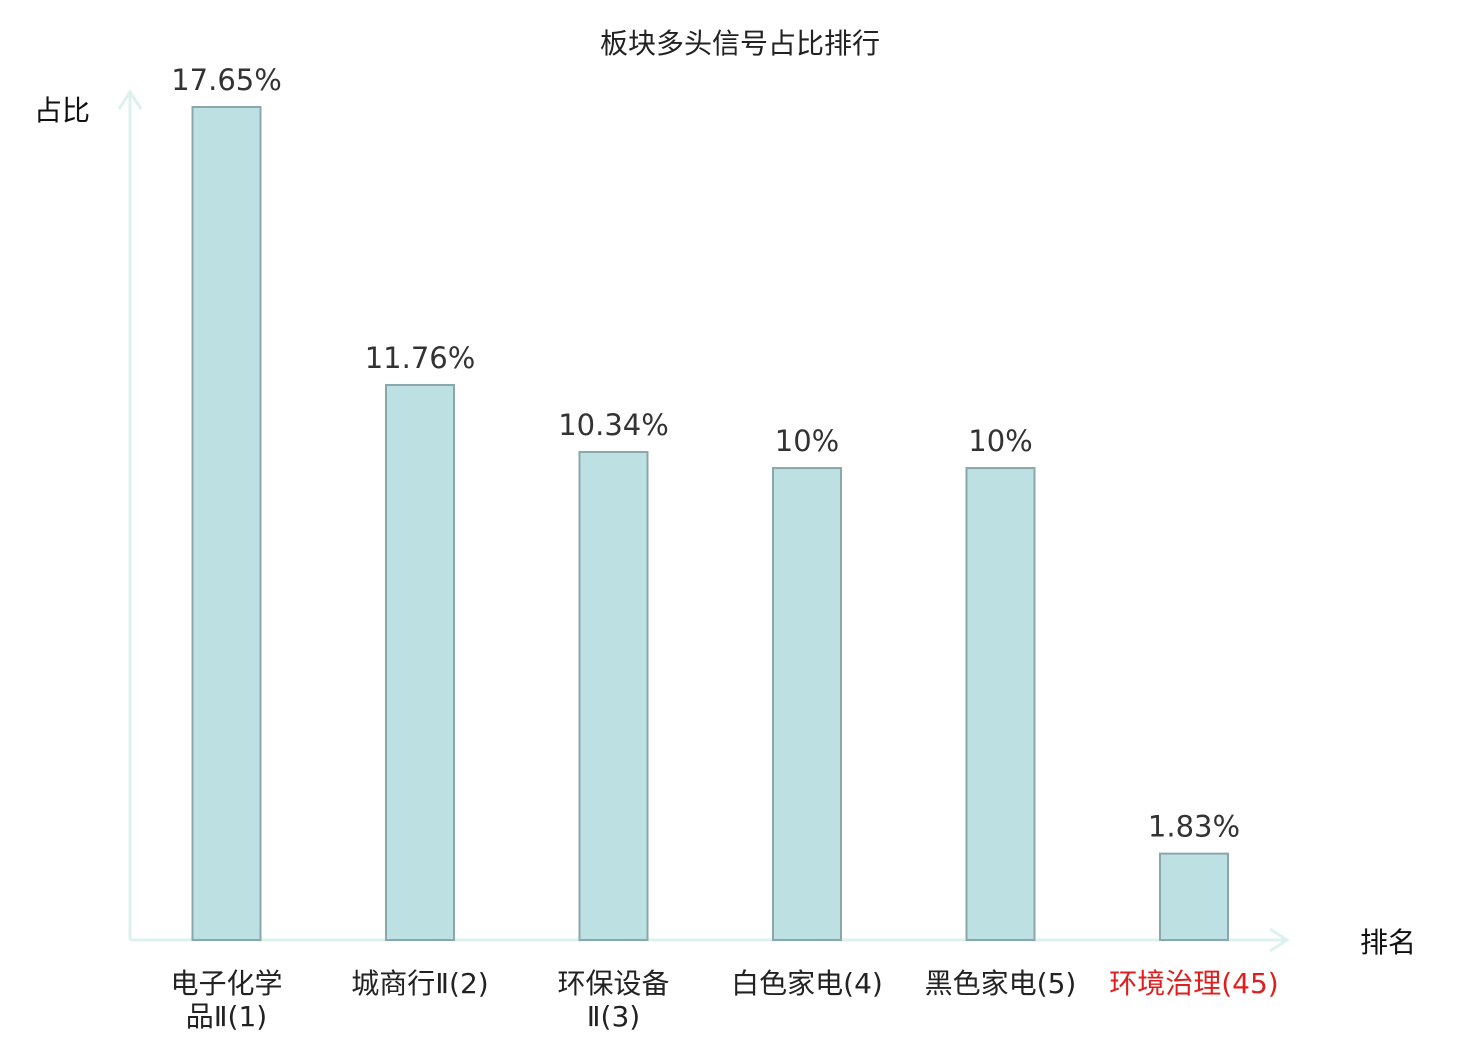  What do you see at coordinates (613, 1000) in the screenshot?
I see `category-label-3: 环保设备 Ⅱ(3)` at bounding box center [613, 1000].